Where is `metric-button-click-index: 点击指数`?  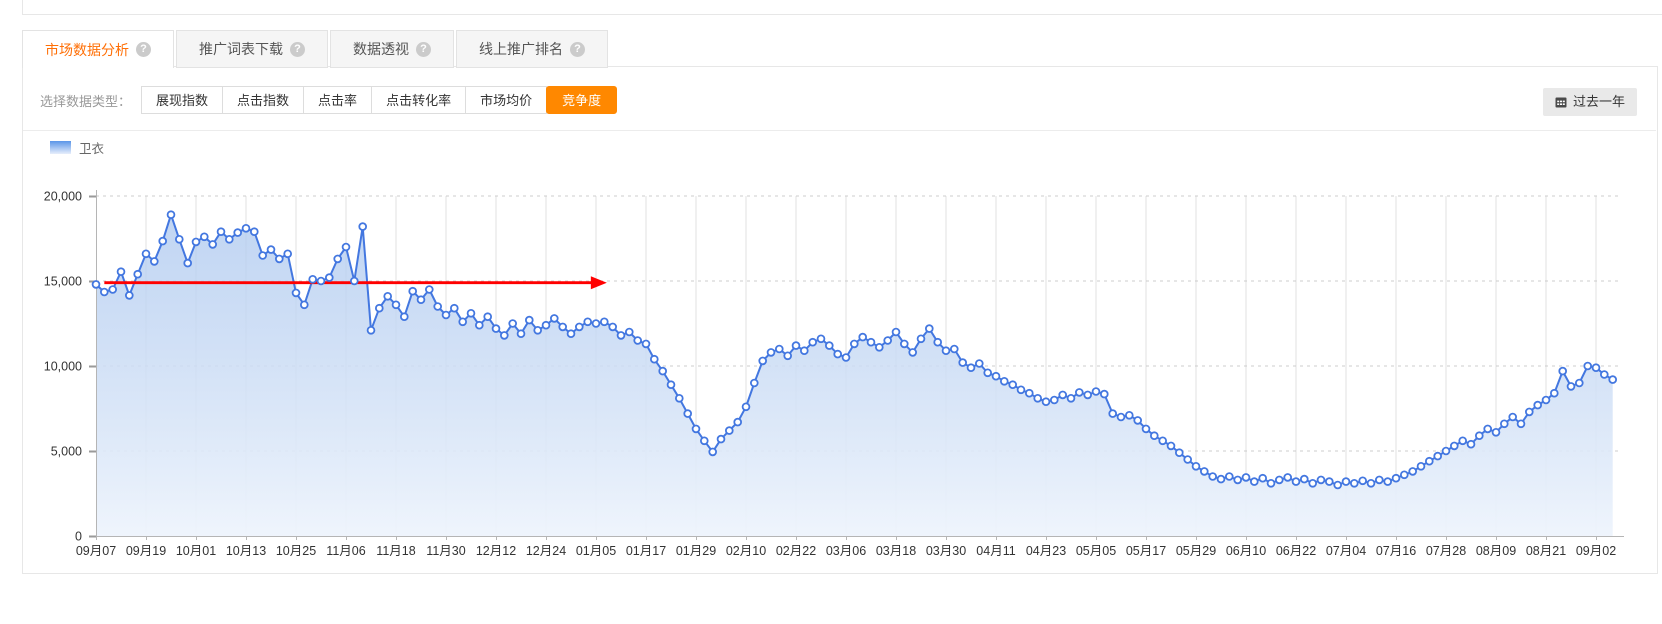 metric-button-click-index: 点击指数 is located at coordinates (263, 100).